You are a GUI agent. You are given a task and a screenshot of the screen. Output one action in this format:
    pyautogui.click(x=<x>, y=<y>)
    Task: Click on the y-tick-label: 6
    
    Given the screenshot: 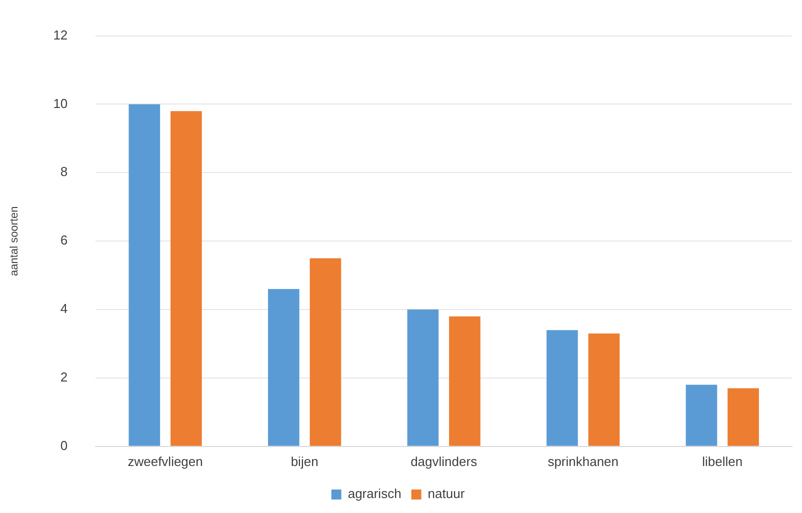 What is the action you would take?
    pyautogui.click(x=64, y=240)
    